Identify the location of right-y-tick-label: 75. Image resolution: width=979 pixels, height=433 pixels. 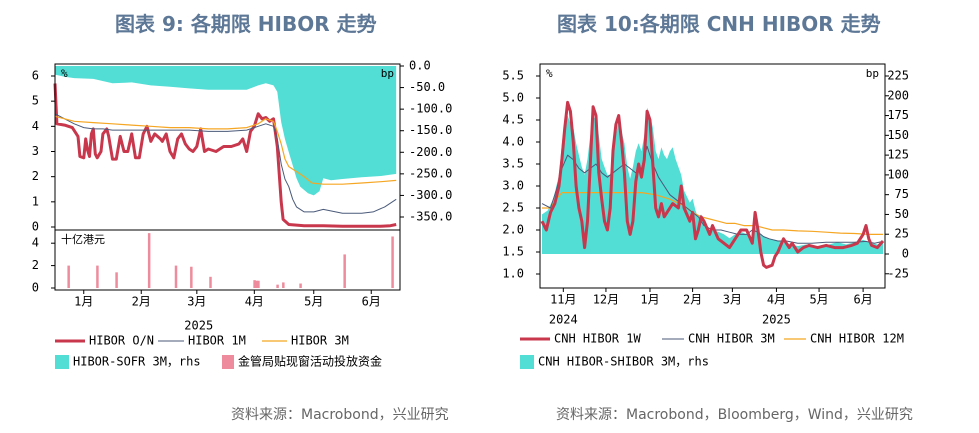
(902, 194).